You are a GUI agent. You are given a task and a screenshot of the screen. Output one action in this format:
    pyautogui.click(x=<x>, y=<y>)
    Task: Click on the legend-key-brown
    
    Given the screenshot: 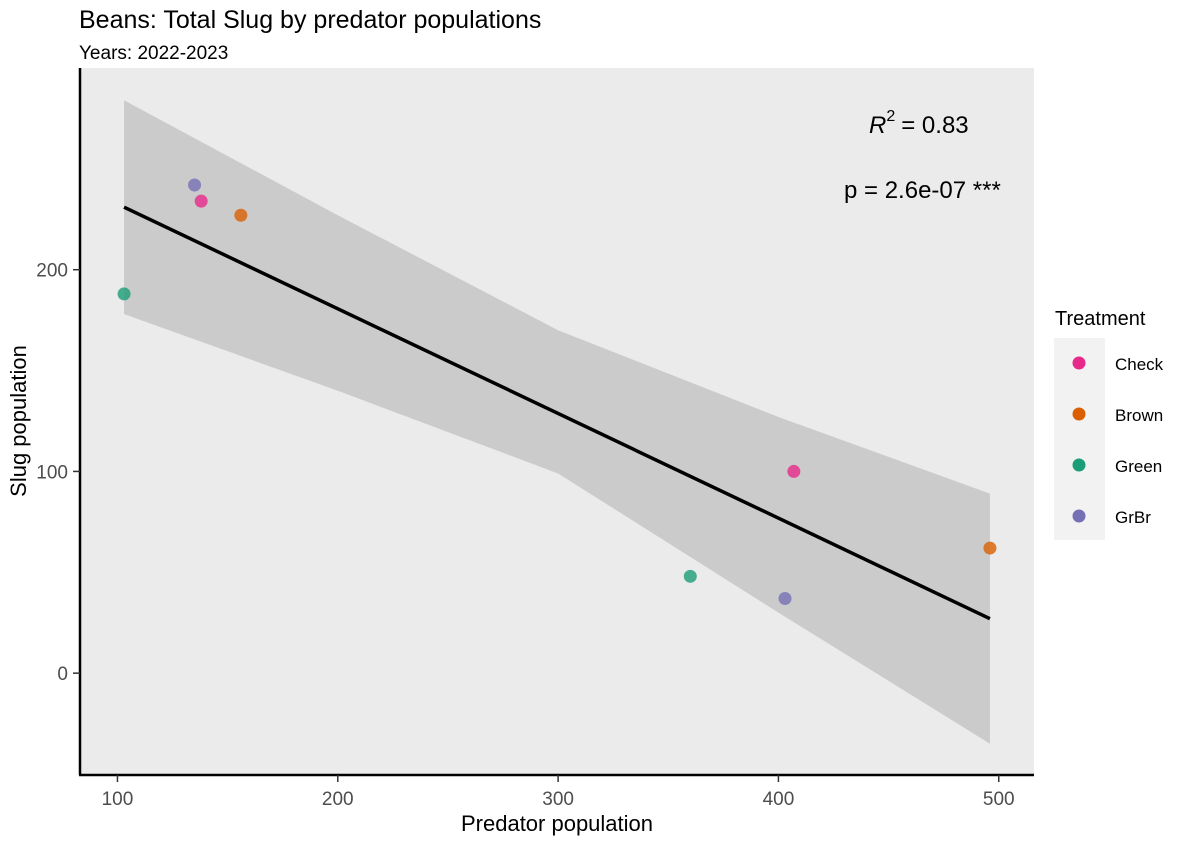 What is the action you would take?
    pyautogui.click(x=1079, y=414)
    